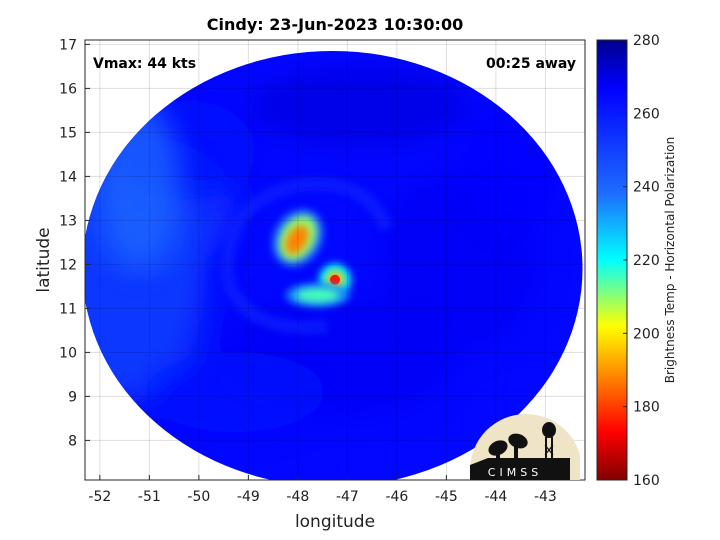 The width and height of the screenshot is (720, 540). Describe the element at coordinates (646, 334) in the screenshot. I see `colorbar-tick-label: 200` at that location.